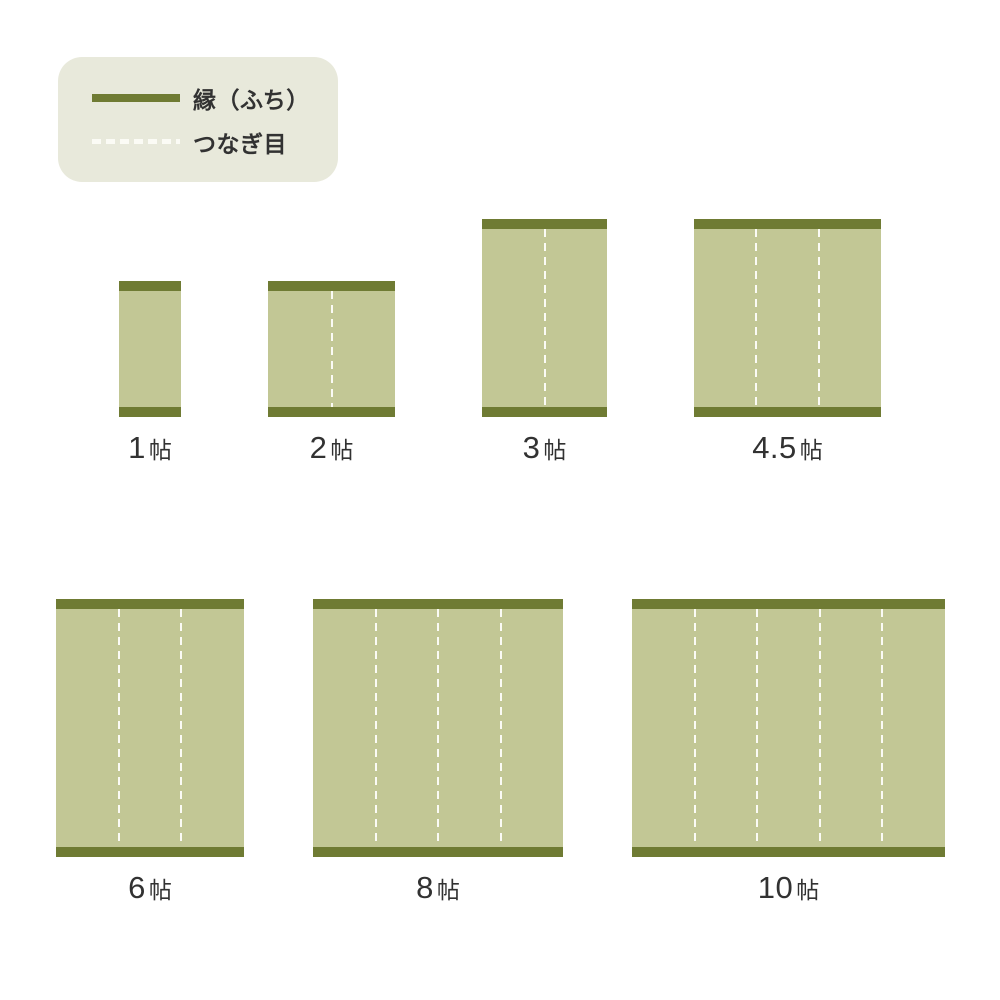  What do you see at coordinates (787, 342) in the screenshot?
I see `tatami-mat-4.5: 4.5 帖` at bounding box center [787, 342].